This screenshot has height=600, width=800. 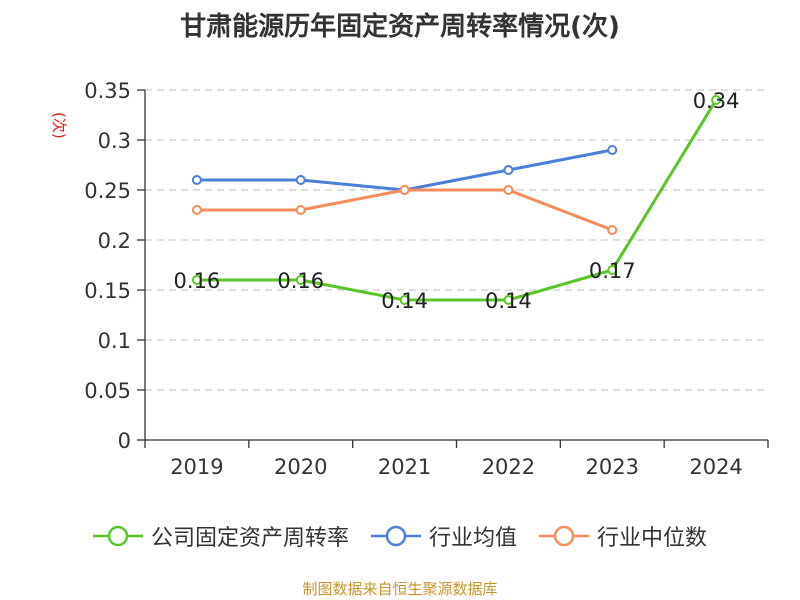 I want to click on legend-item: 行业均值, so click(x=443, y=536).